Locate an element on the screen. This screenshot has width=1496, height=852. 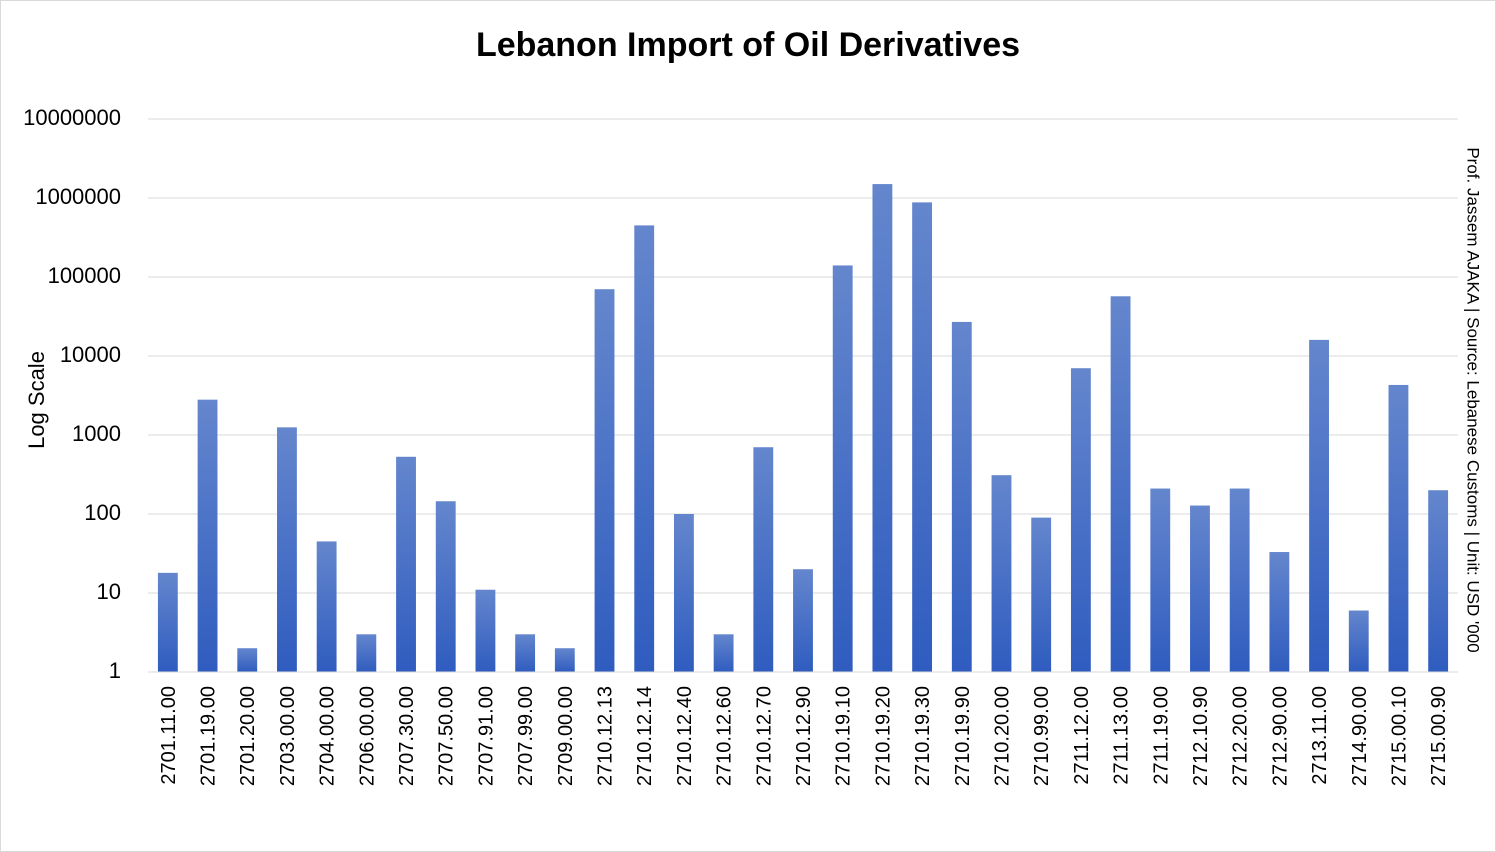
x-tick-label: 2710.19.30 is located at coordinates (923, 736).